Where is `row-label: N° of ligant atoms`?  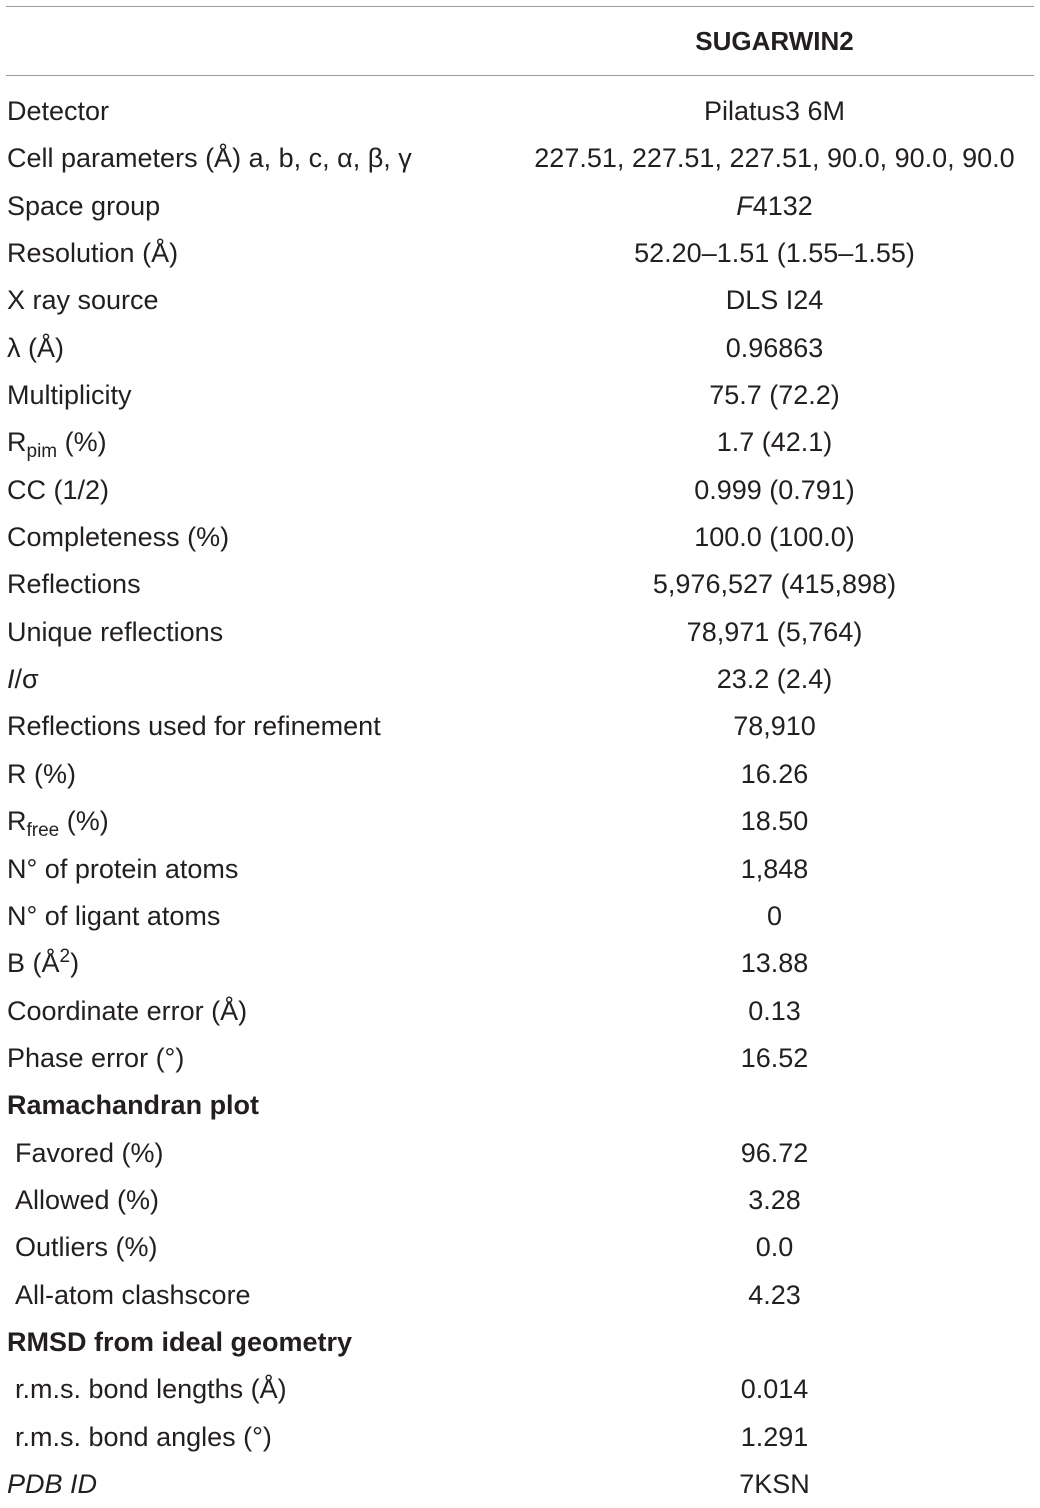
row-label: N° of ligant atoms is located at coordinates (114, 915).